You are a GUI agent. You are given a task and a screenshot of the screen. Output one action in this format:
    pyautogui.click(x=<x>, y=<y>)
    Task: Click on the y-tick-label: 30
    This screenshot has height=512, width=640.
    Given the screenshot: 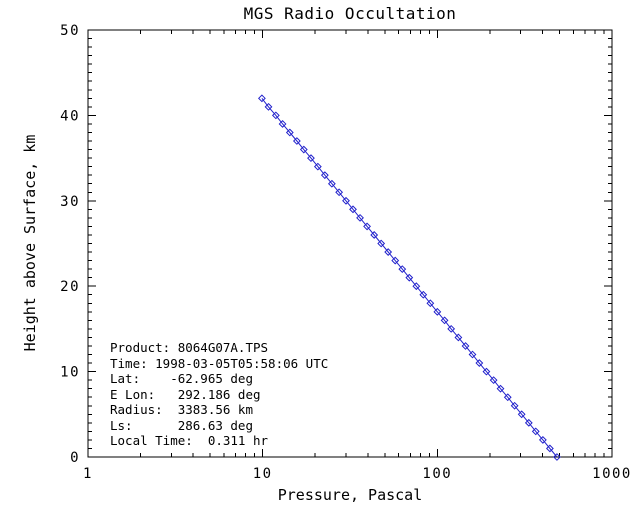 What is the action you would take?
    pyautogui.click(x=70, y=202)
    